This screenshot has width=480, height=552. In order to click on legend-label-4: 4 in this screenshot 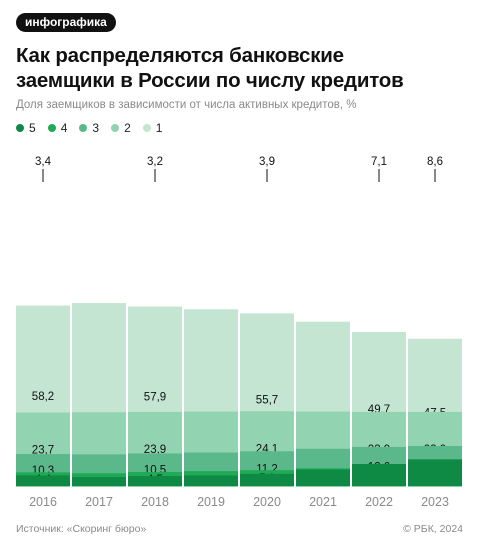, I will do `click(64, 128)`.